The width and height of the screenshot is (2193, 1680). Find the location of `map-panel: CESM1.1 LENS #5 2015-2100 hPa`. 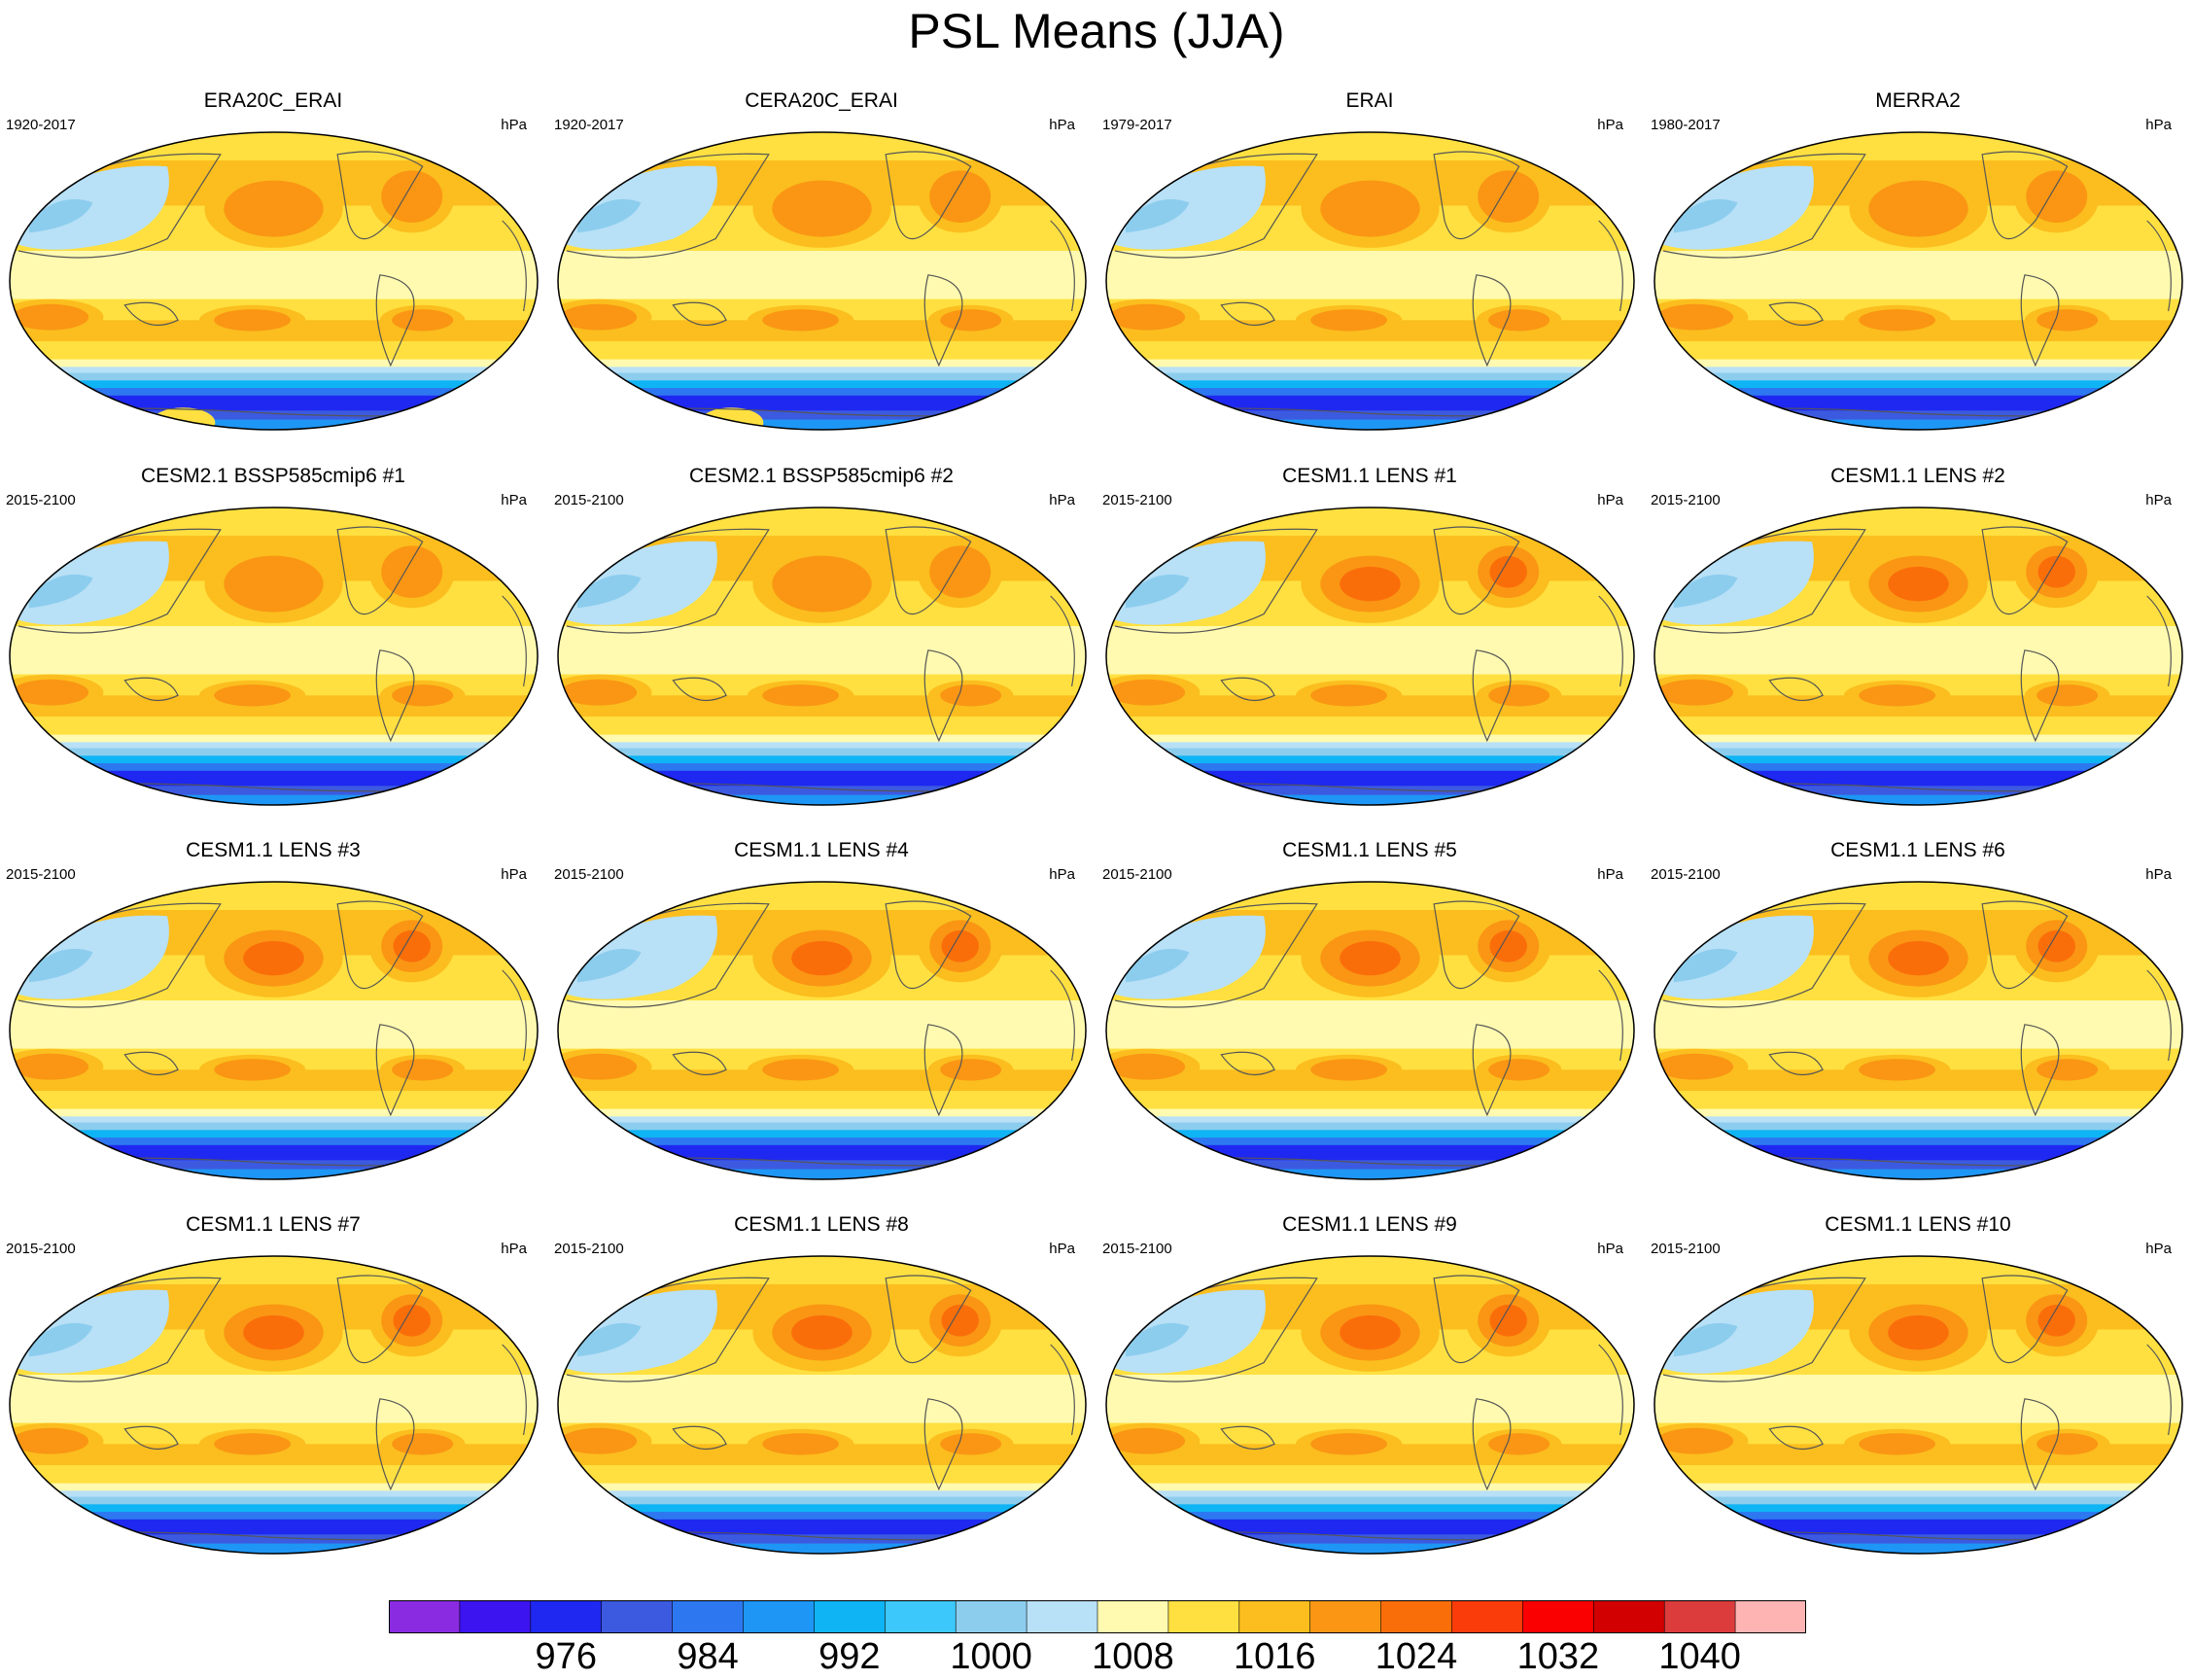

map-panel: CESM1.1 LENS #5 2015-2100 hPa is located at coordinates (1369, 1015).